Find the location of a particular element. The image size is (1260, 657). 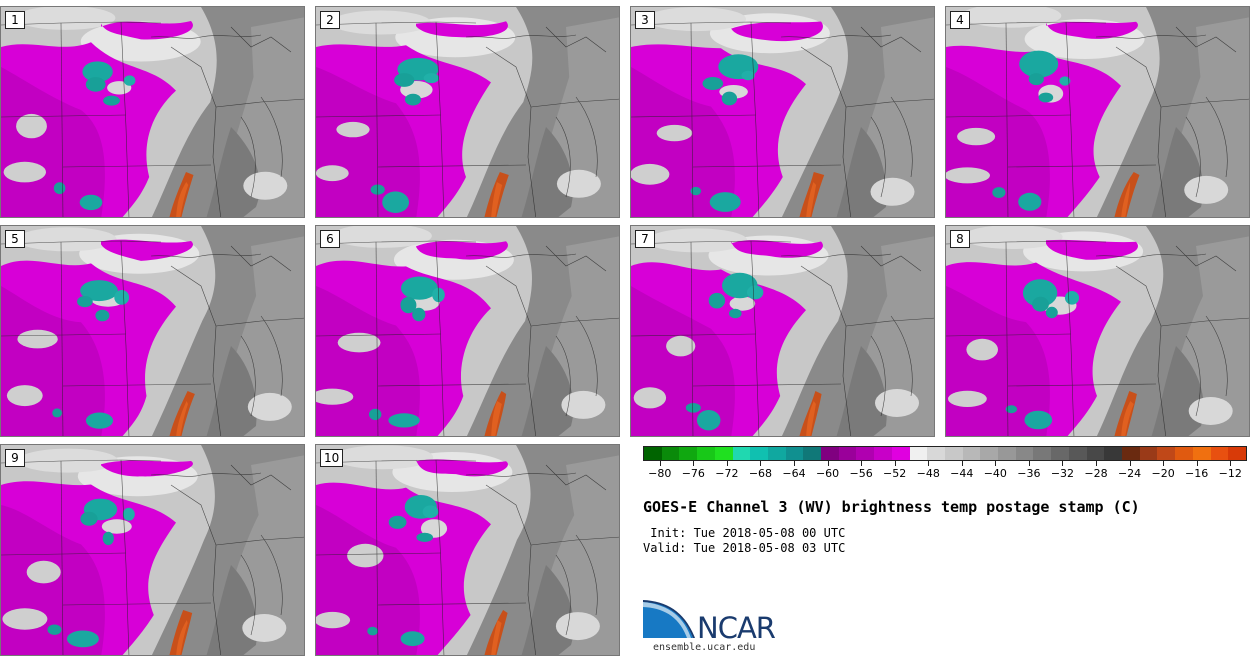

postage-stamp-panel: 8 is located at coordinates (1097, 331).